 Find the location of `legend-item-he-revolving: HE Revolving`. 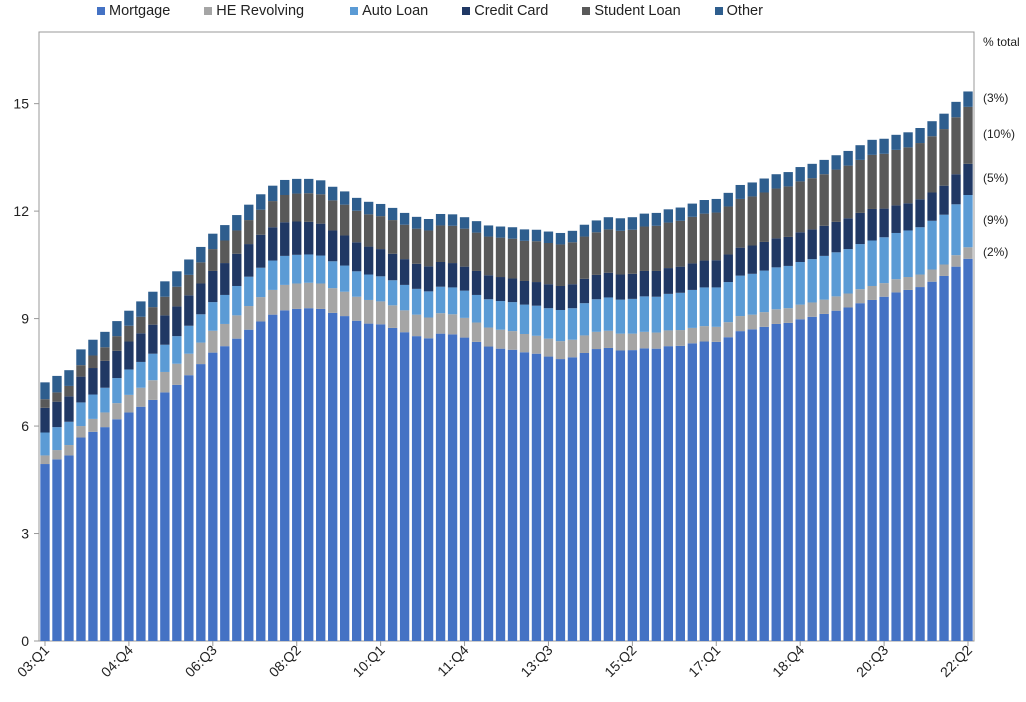

legend-item-he-revolving: HE Revolving is located at coordinates (254, 11).